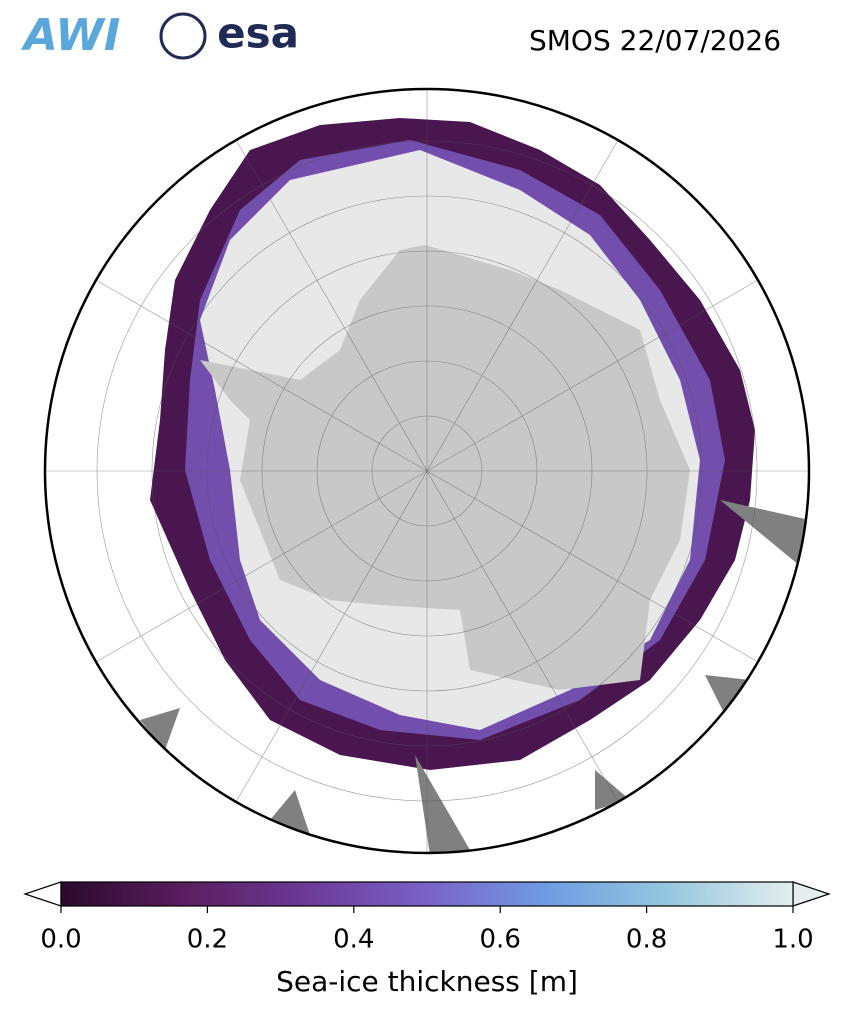 This screenshot has height=1026, width=854. I want to click on colorbar, so click(427, 897).